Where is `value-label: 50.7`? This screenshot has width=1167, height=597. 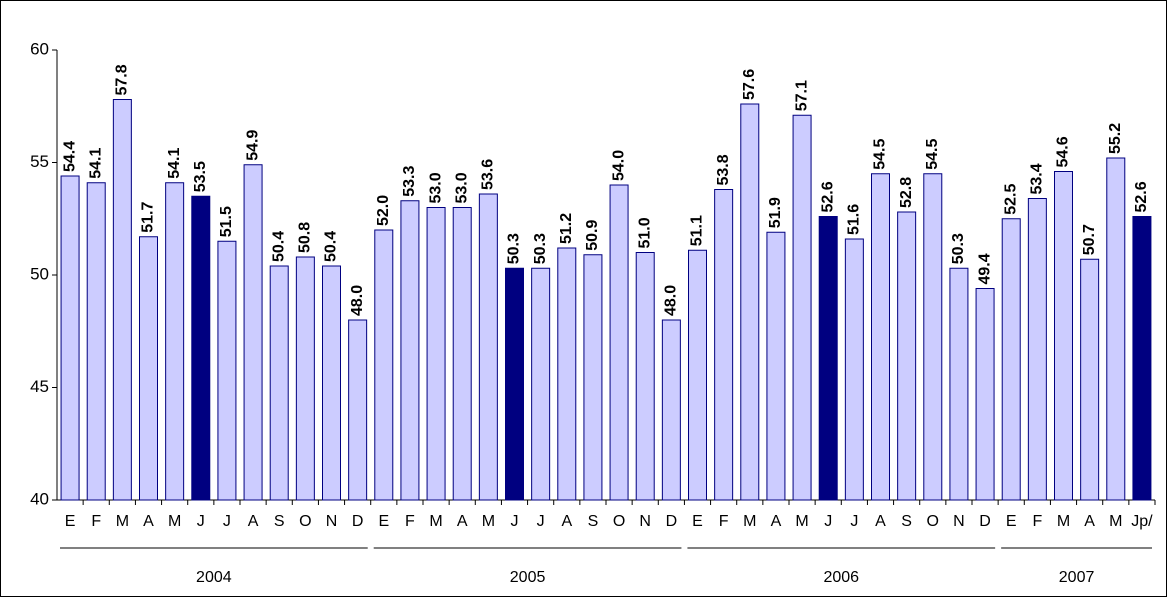 value-label: 50.7 is located at coordinates (1089, 239).